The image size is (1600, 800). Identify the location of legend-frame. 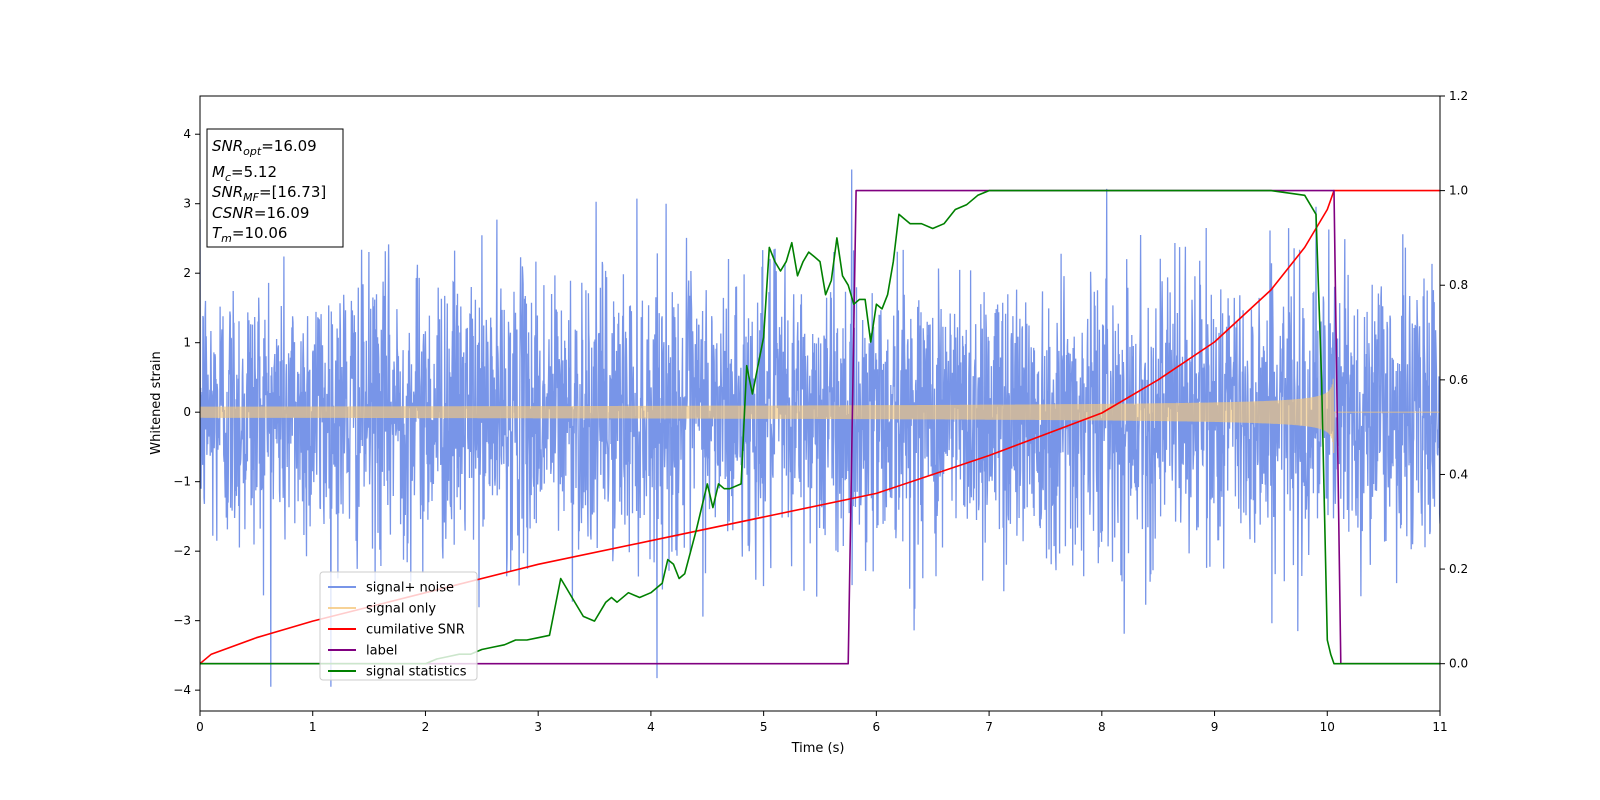
(398, 626).